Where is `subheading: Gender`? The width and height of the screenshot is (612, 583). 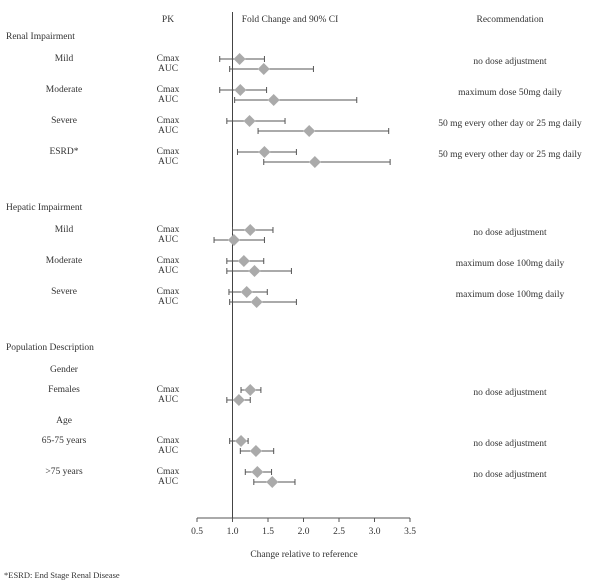 subheading: Gender is located at coordinates (64, 370).